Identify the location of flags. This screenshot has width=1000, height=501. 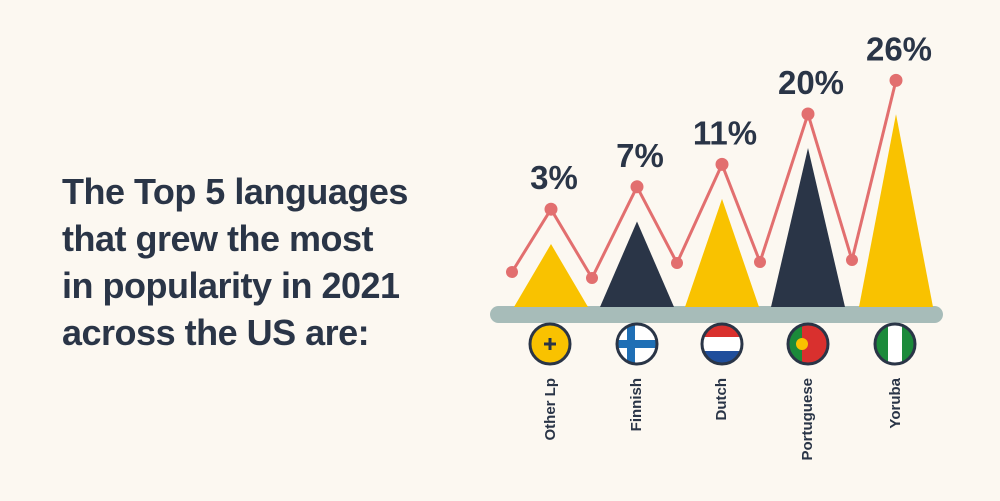
(722, 344).